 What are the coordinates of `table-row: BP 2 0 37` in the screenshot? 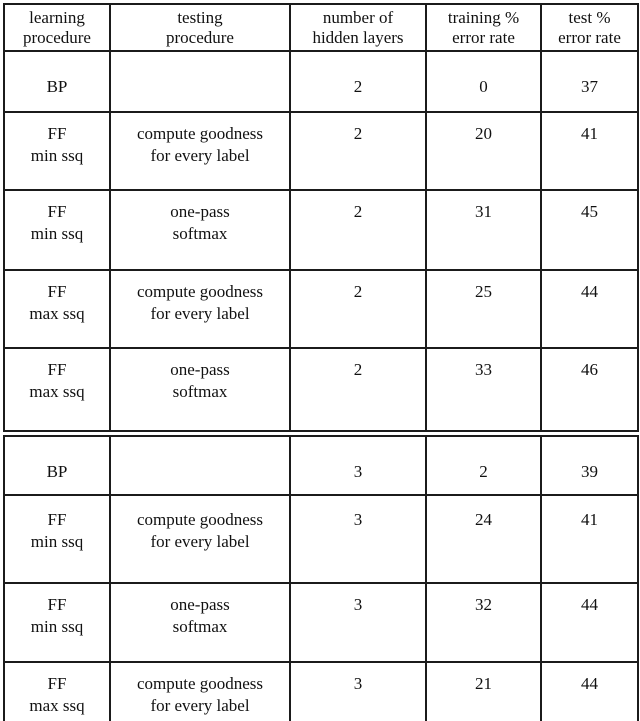 It's located at (321, 81).